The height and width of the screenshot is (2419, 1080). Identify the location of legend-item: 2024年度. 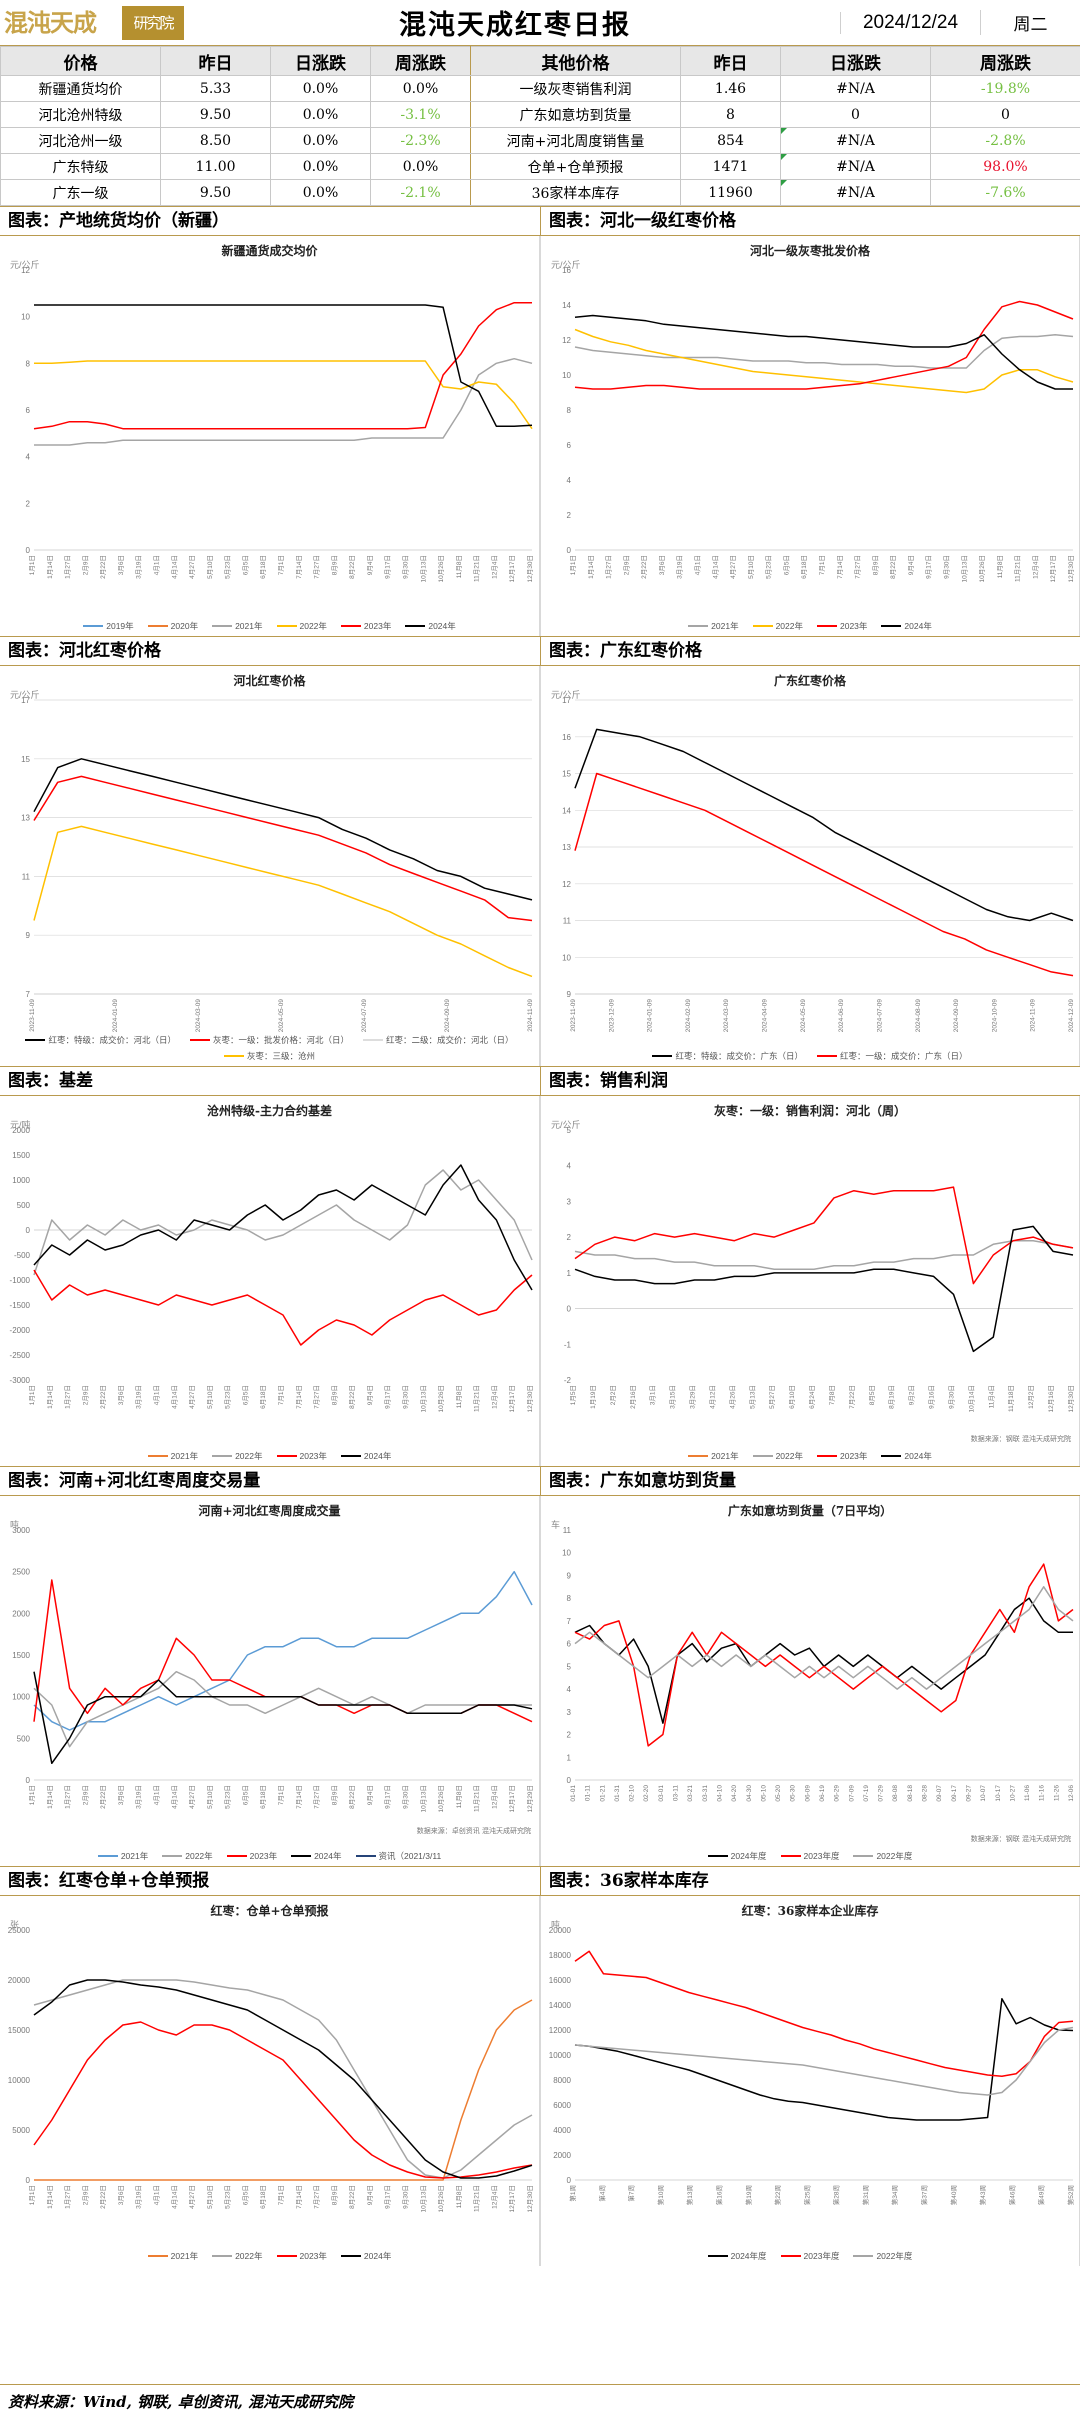
(737, 2256).